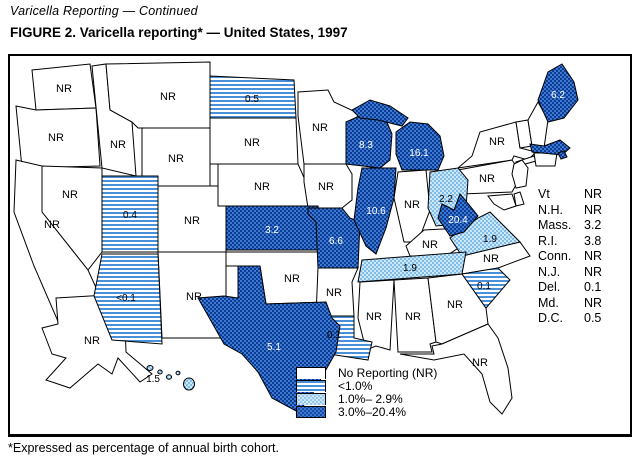  Describe the element at coordinates (419, 153) in the screenshot. I see `label-mi: 16.1` at that location.